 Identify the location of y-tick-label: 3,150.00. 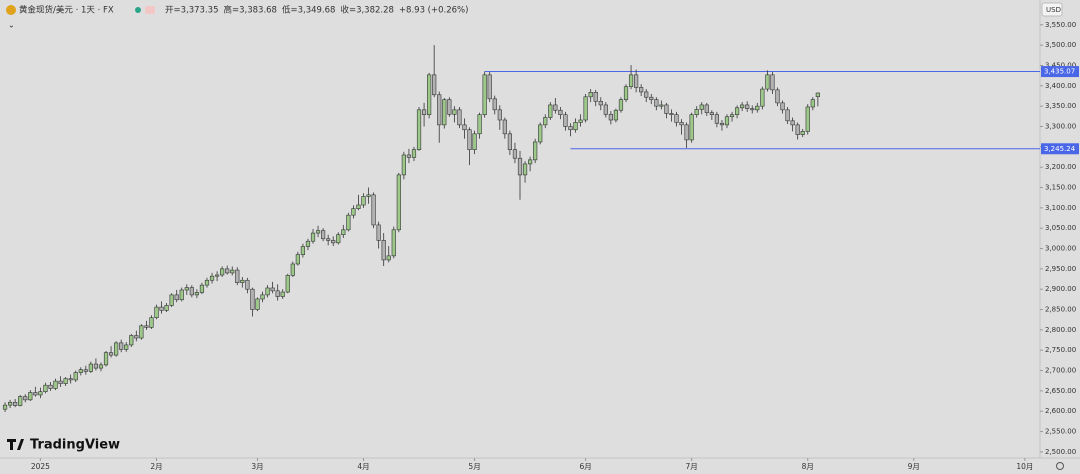
(1060, 188).